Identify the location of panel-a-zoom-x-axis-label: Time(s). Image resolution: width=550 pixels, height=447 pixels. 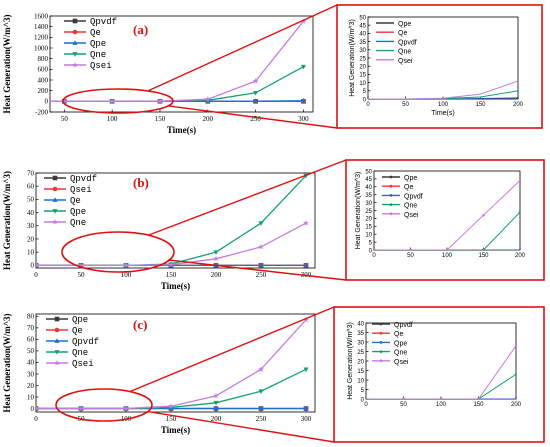
(442, 113).